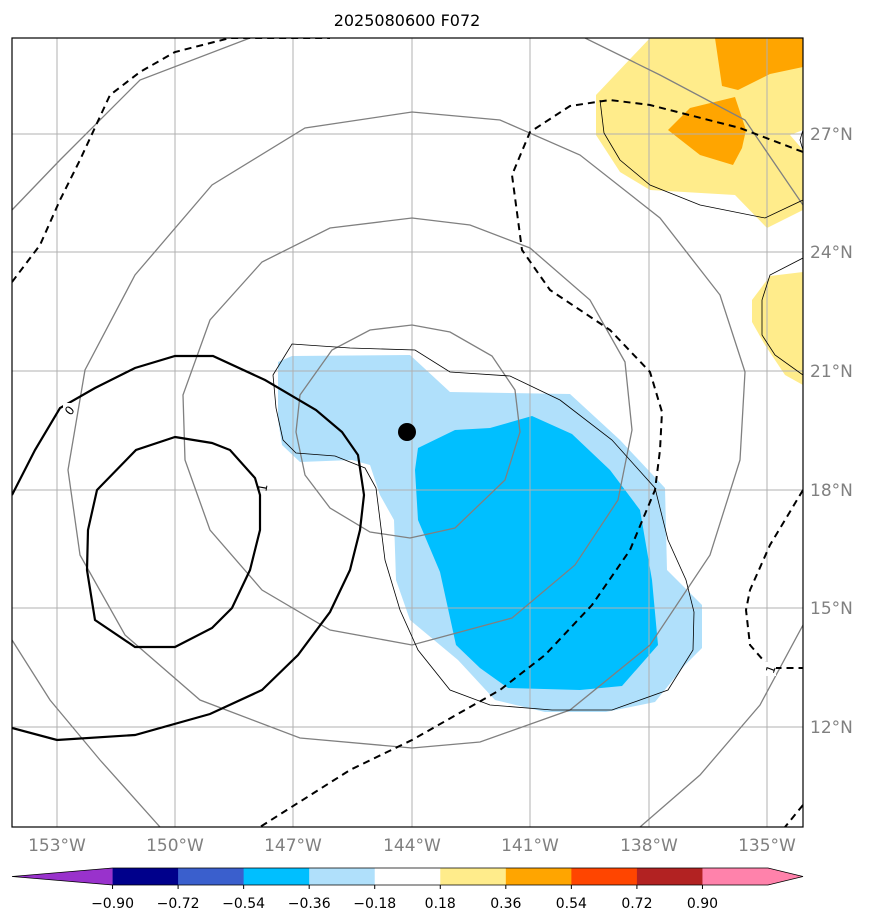 Image resolution: width=873 pixels, height=924 pixels. Describe the element at coordinates (530, 846) in the screenshot. I see `lon-label: 141°W` at that location.